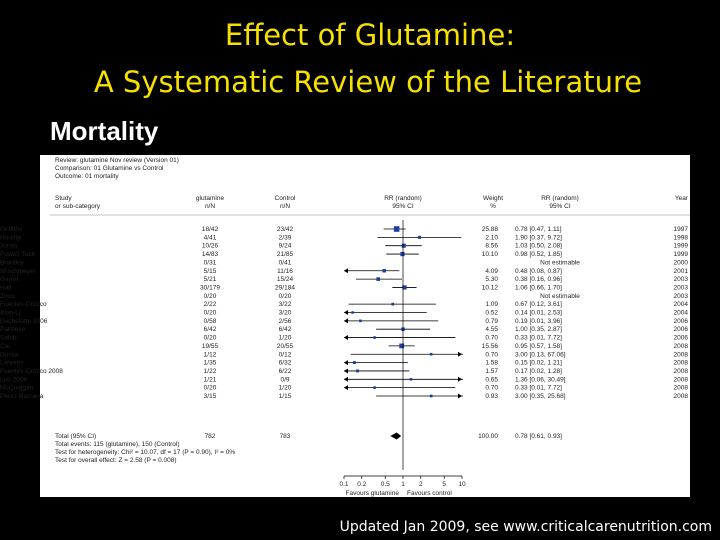 The height and width of the screenshot is (540, 720). What do you see at coordinates (210, 279) in the screenshot?
I see `study-glutamine: 5/21` at bounding box center [210, 279].